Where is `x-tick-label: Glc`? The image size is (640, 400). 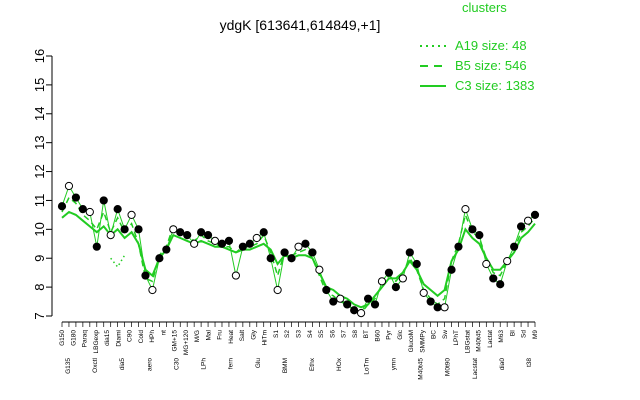 x-tick-label: Glc is located at coordinates (400, 334).